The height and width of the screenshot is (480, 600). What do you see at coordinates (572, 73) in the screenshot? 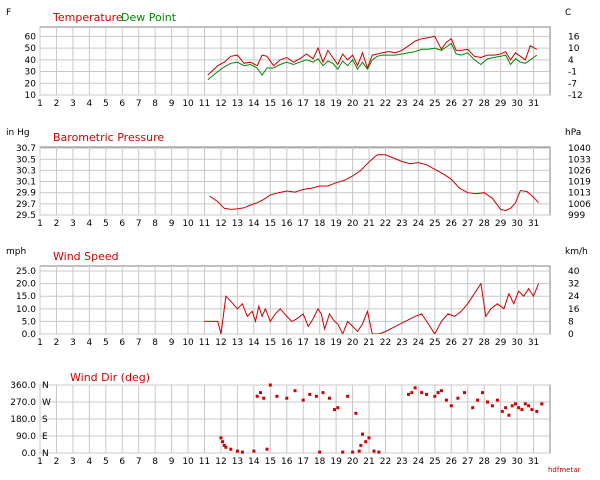
I see `y-tick-label-right: -1` at bounding box center [572, 73].